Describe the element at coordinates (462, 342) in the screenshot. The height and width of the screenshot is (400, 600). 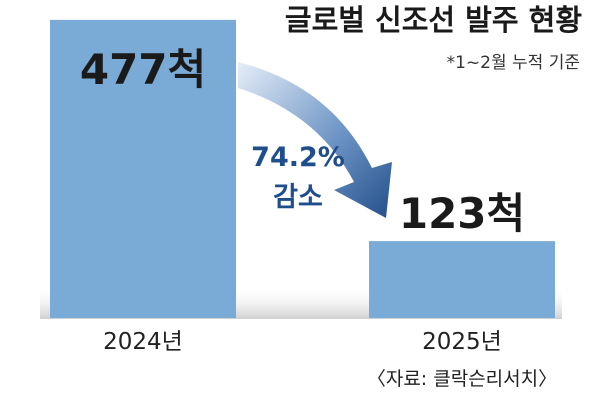
I see `category-label-2025: 2025년` at that location.